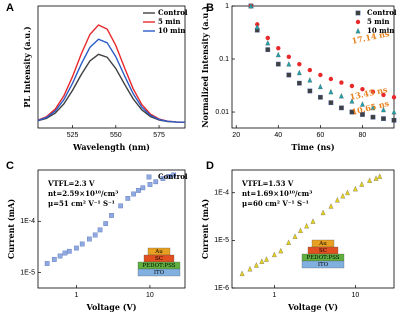 The height and width of the screenshot is (325, 400). What do you see at coordinates (378, 21) in the screenshot?
I see `legend-label: 5 min` at bounding box center [378, 21].